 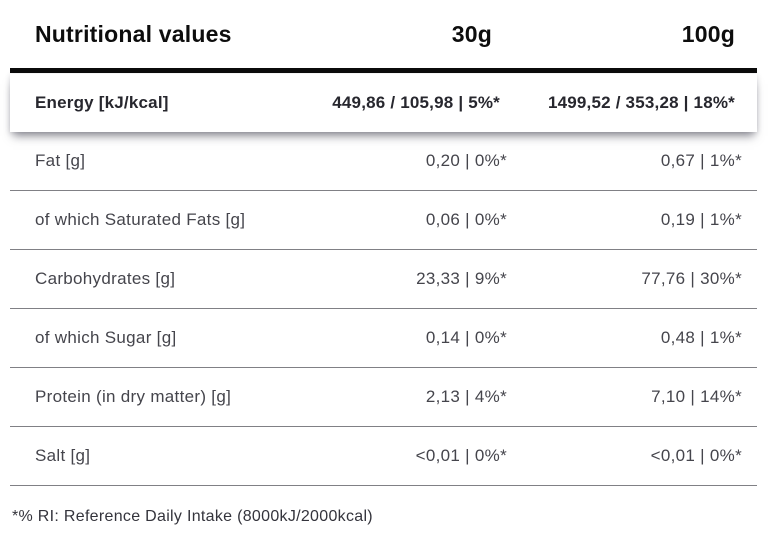 What do you see at coordinates (461, 455) in the screenshot?
I see `row-value-30g: <0,01 | 0%*` at bounding box center [461, 455].